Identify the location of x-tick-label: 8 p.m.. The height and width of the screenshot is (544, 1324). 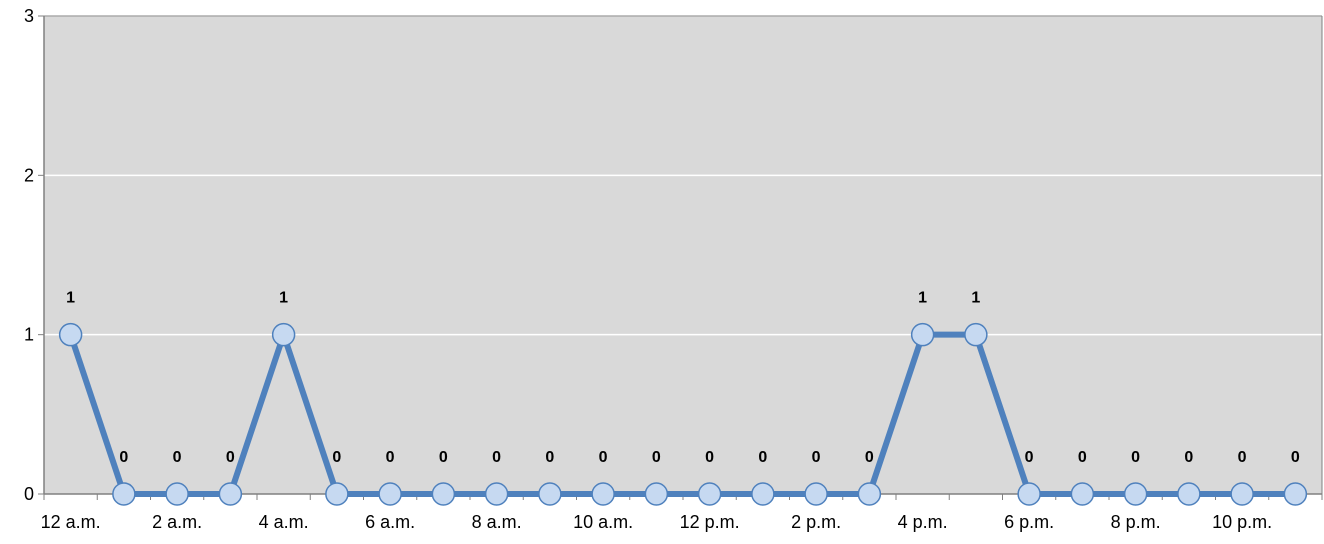
(1136, 522).